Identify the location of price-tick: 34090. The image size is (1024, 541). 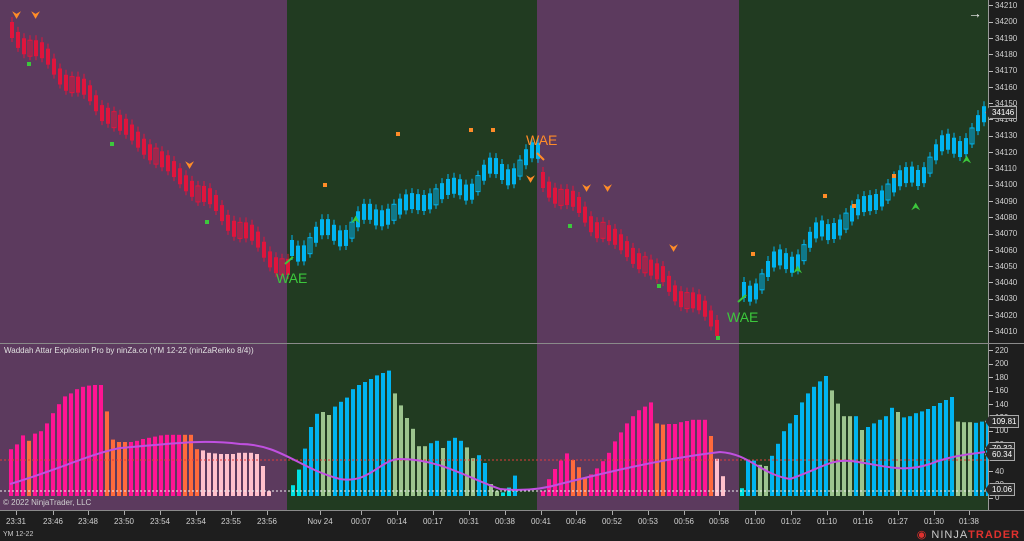
(1003, 201).